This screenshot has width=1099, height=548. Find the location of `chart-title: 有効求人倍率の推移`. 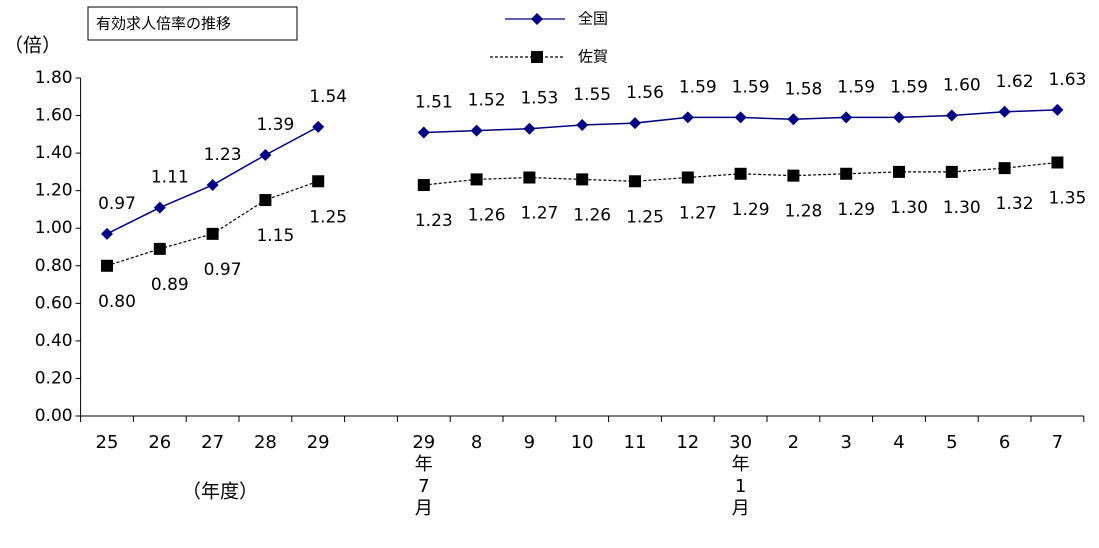

chart-title: 有効求人倍率の推移 is located at coordinates (163, 24).